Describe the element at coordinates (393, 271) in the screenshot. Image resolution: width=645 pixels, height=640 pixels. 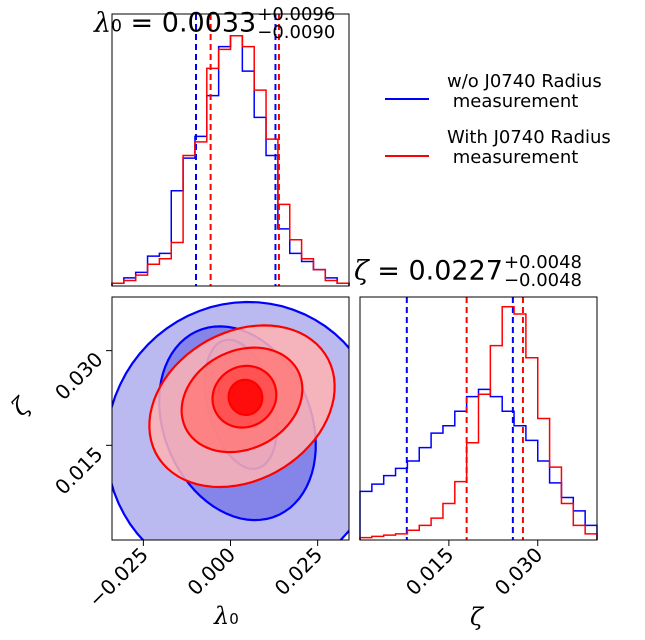
I see `zeta-title-eq: =` at that location.